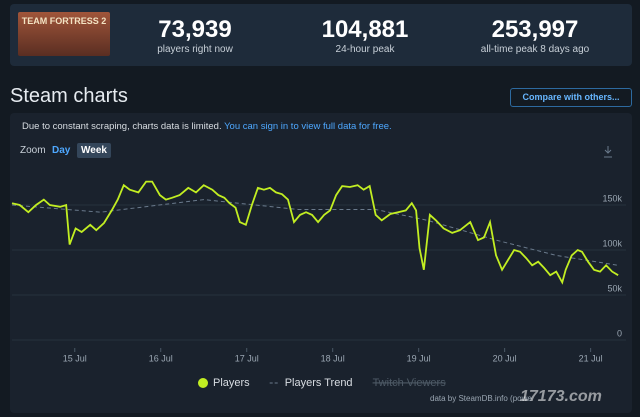 This screenshot has height=417, width=640. I want to click on zoom-option: Day, so click(61, 150).